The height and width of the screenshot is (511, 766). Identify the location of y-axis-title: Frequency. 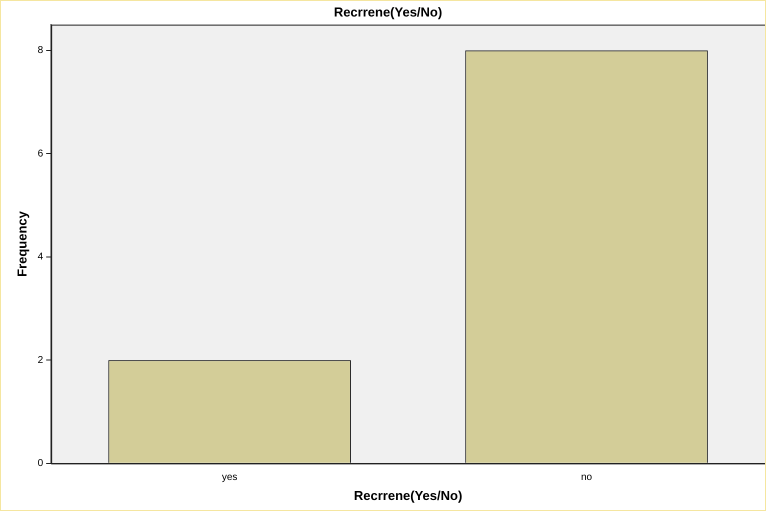
(22, 243).